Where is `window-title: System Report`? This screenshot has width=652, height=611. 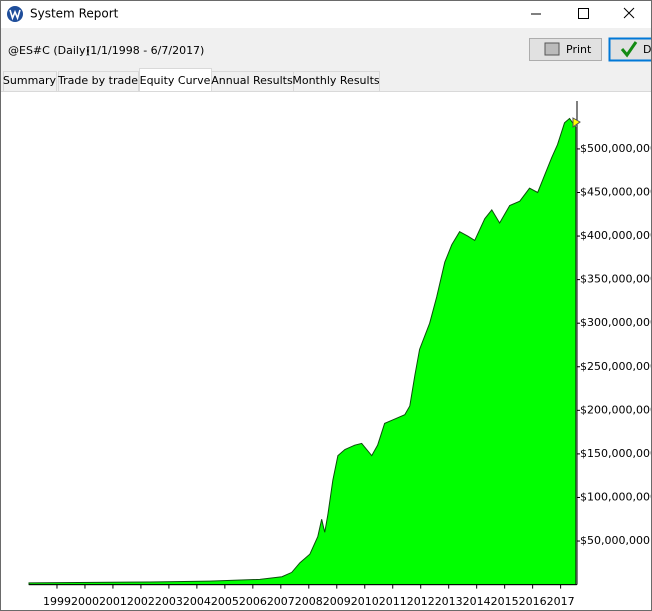
window-title: System Report is located at coordinates (74, 14).